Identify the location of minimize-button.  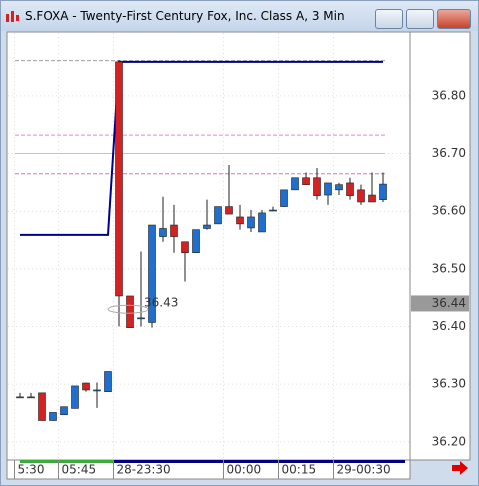
(389, 19).